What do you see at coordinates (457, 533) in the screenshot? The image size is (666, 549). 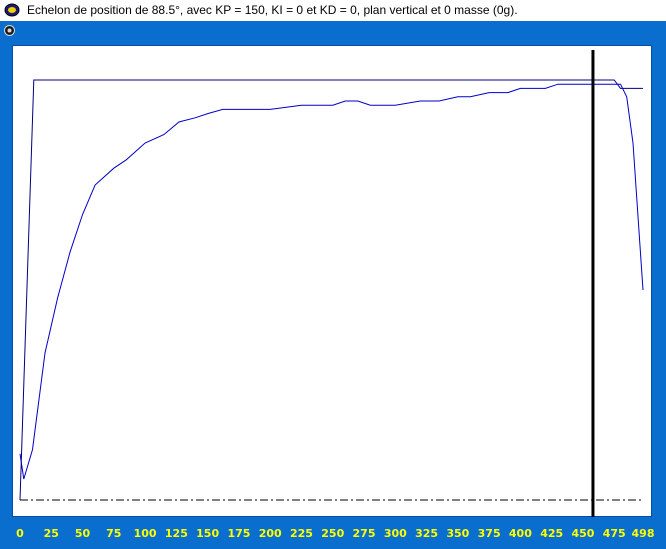 I see `x-tick-label: 350` at bounding box center [457, 533].